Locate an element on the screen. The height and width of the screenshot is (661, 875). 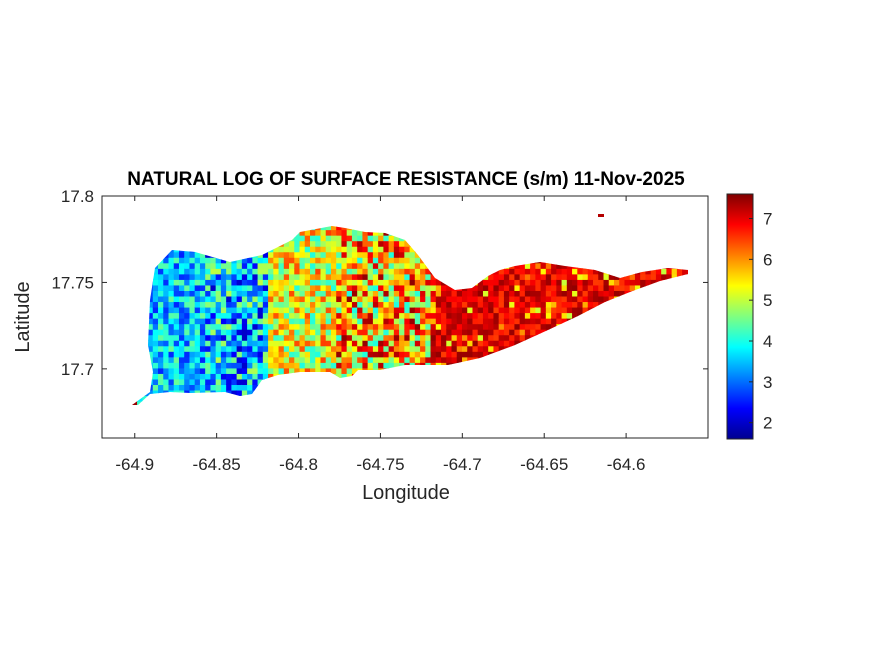
colorbar-tick-label: 6 is located at coordinates (767, 259).